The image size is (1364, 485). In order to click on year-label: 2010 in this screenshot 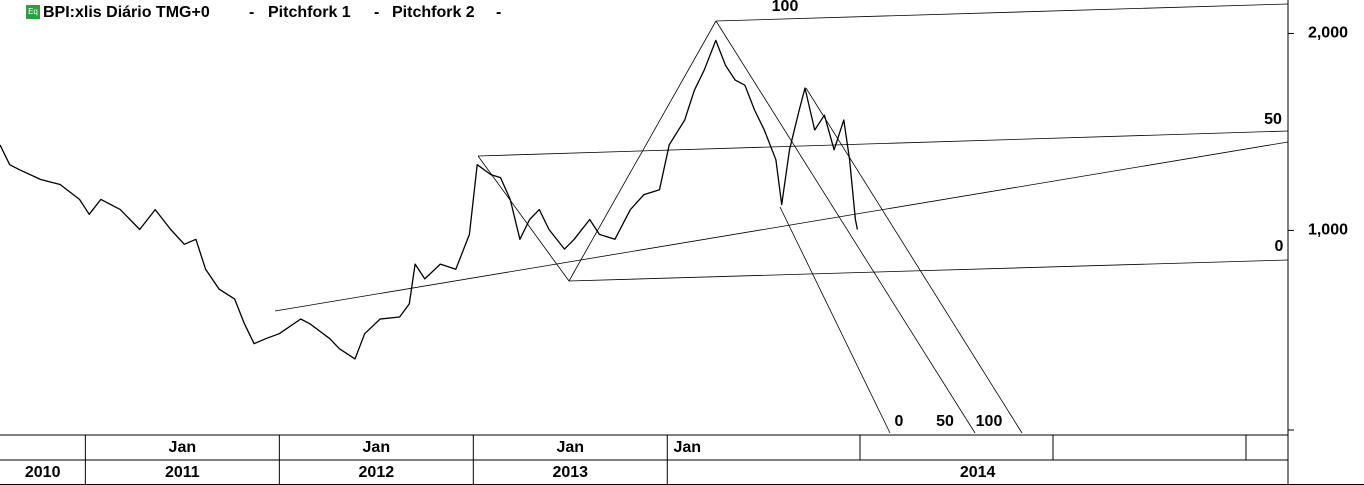, I will do `click(43, 472)`.